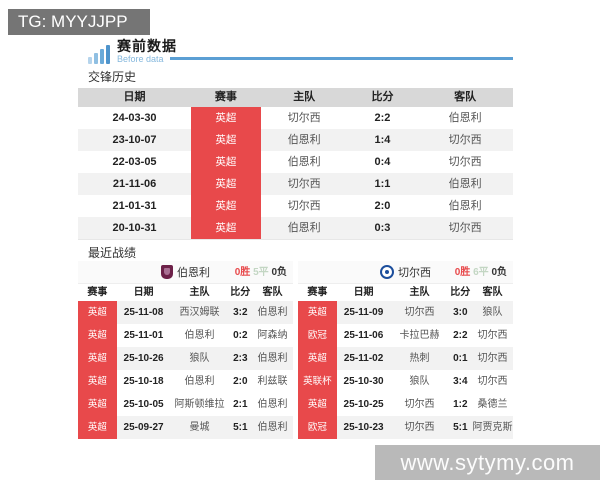 Image resolution: width=600 pixels, height=480 pixels. What do you see at coordinates (112, 77) in the screenshot?
I see `section-title-h2h: 交锋历史` at bounding box center [112, 77].